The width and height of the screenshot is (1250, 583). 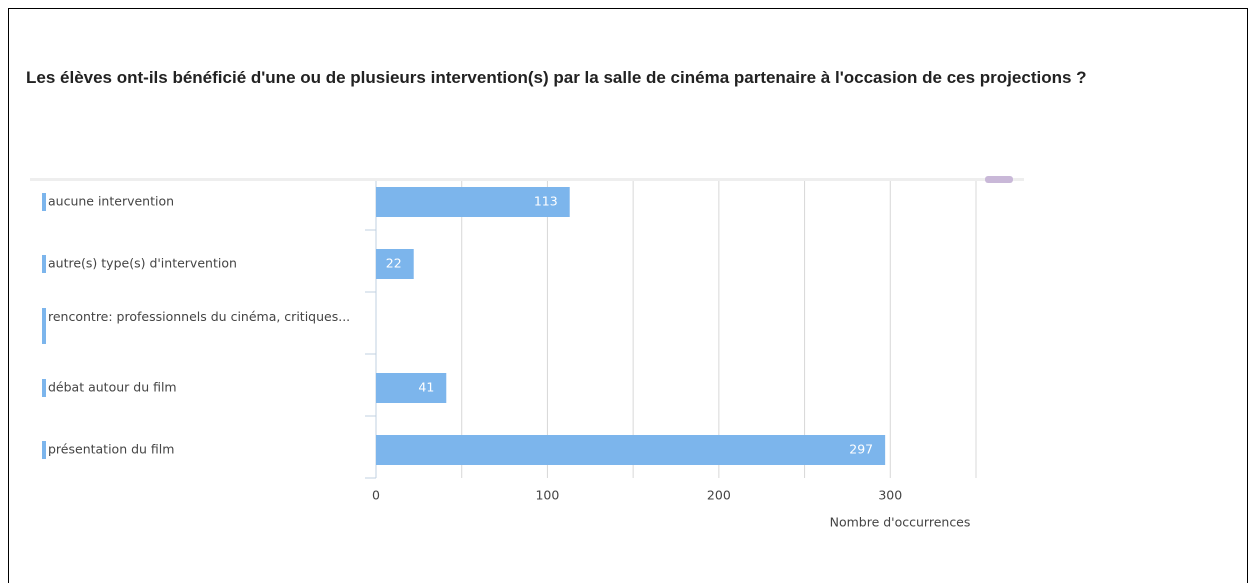 I want to click on x-tick-label: 0, so click(x=376, y=495).